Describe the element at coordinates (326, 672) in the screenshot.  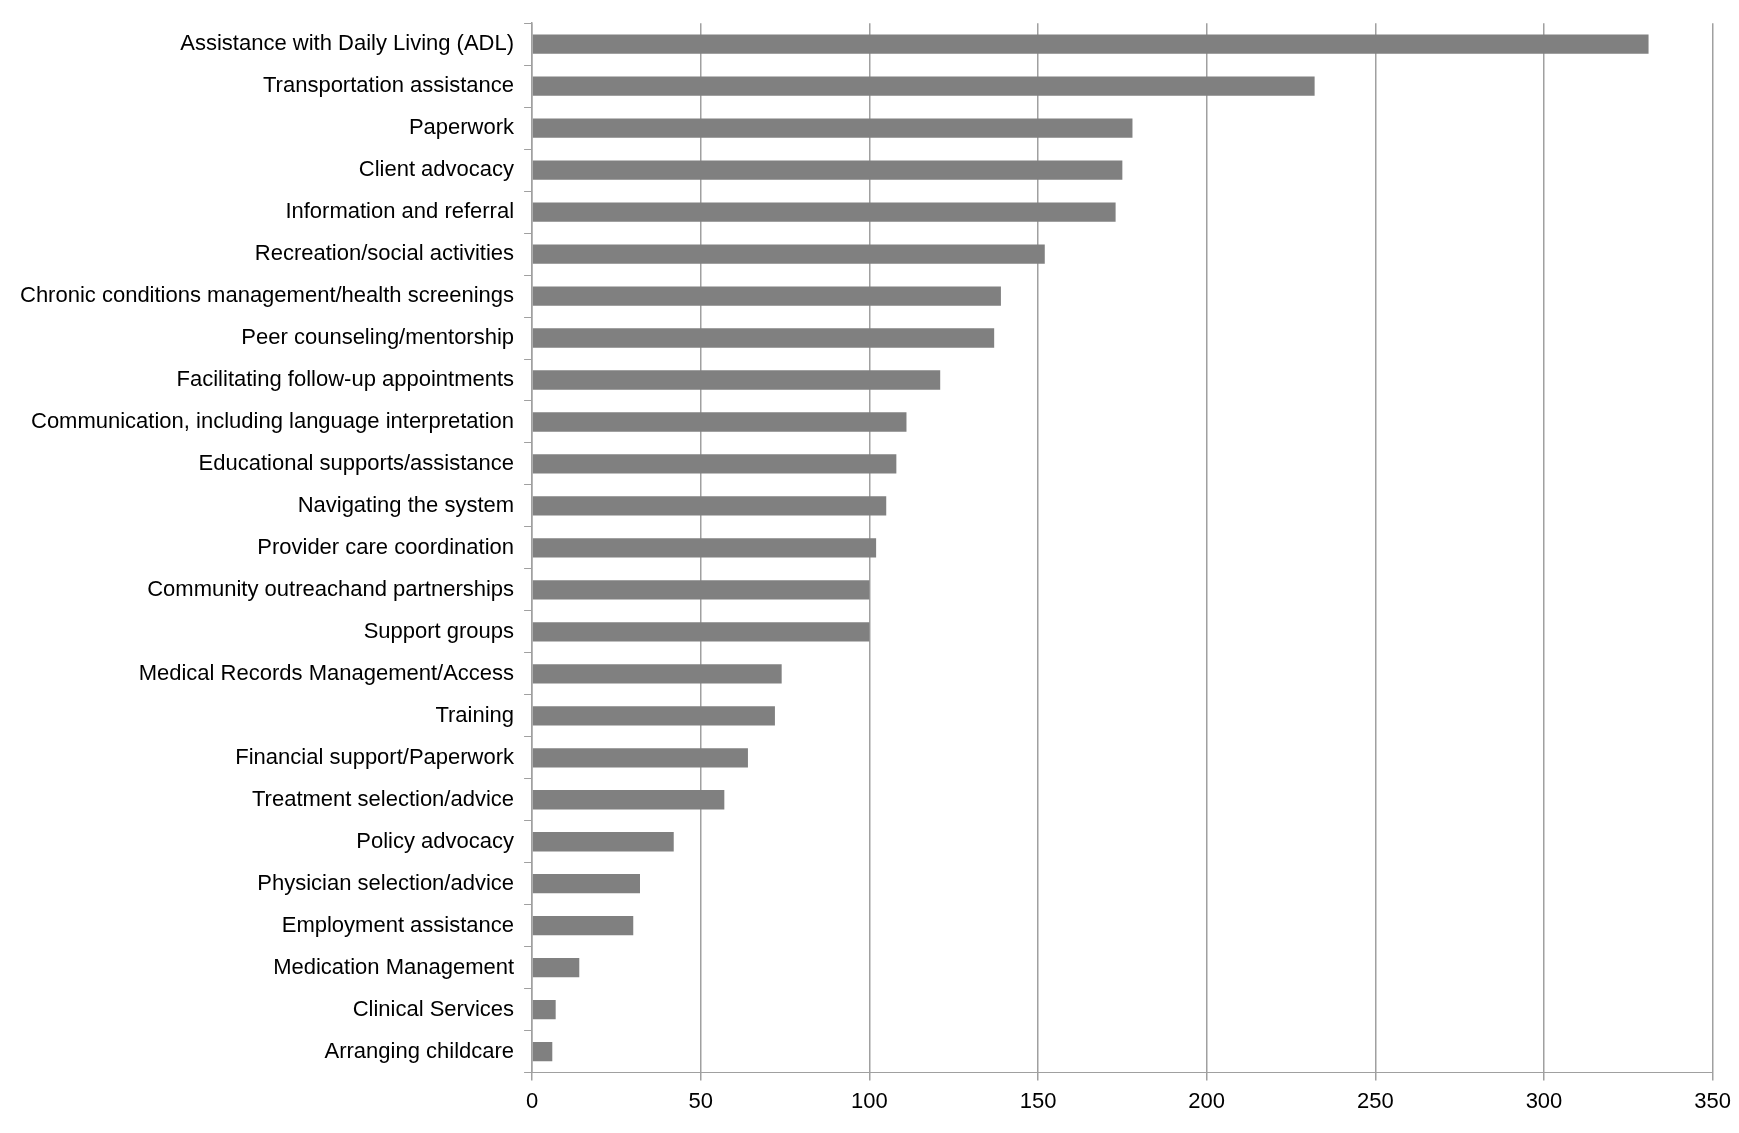
I see `y-tick-label: Medical Records Management/Access` at that location.